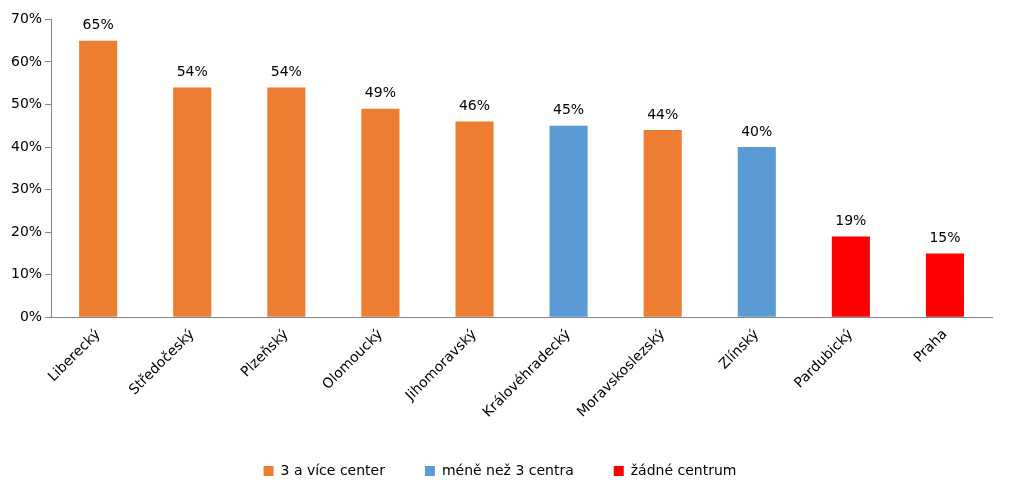  Describe the element at coordinates (683, 469) in the screenshot. I see `legend-label: žádné centrum` at that location.